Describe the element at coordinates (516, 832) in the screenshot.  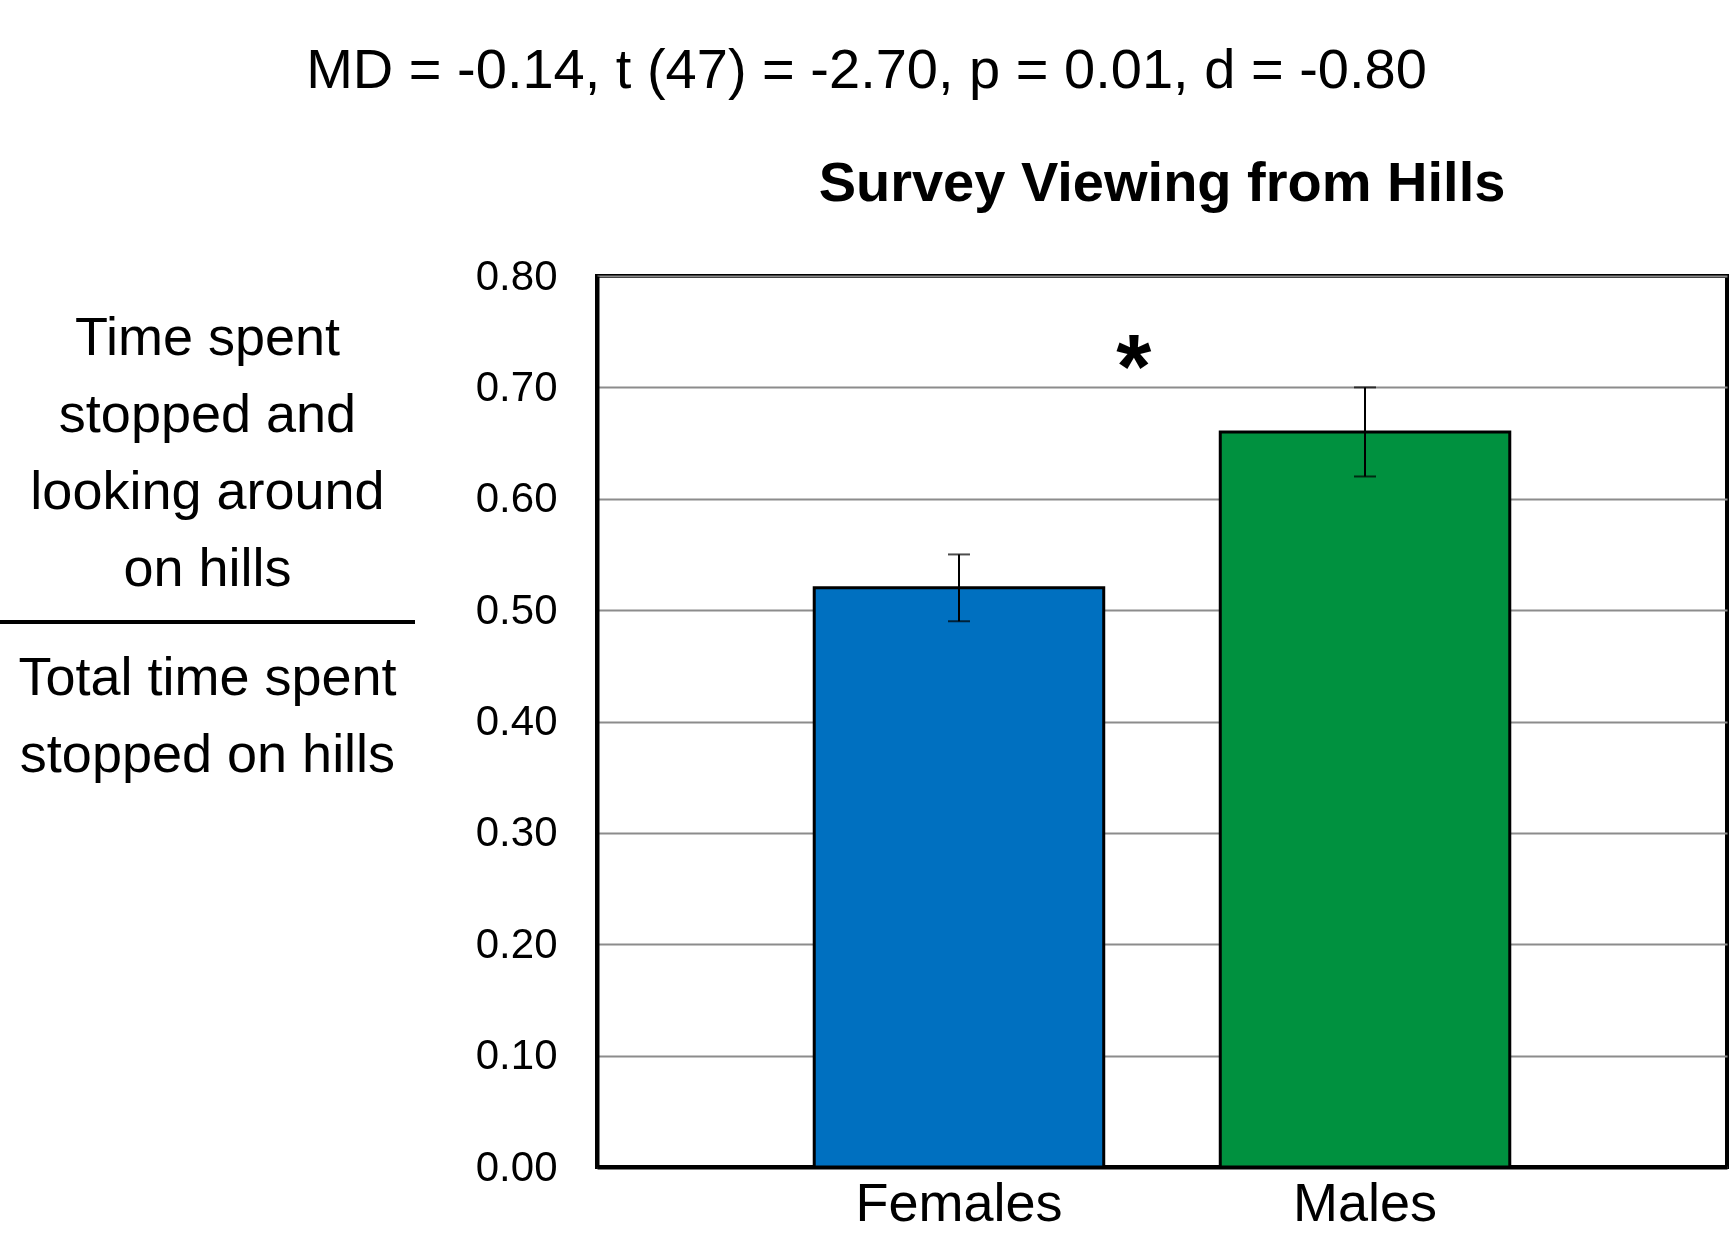
I see `y-tick-label: 0.30` at that location.